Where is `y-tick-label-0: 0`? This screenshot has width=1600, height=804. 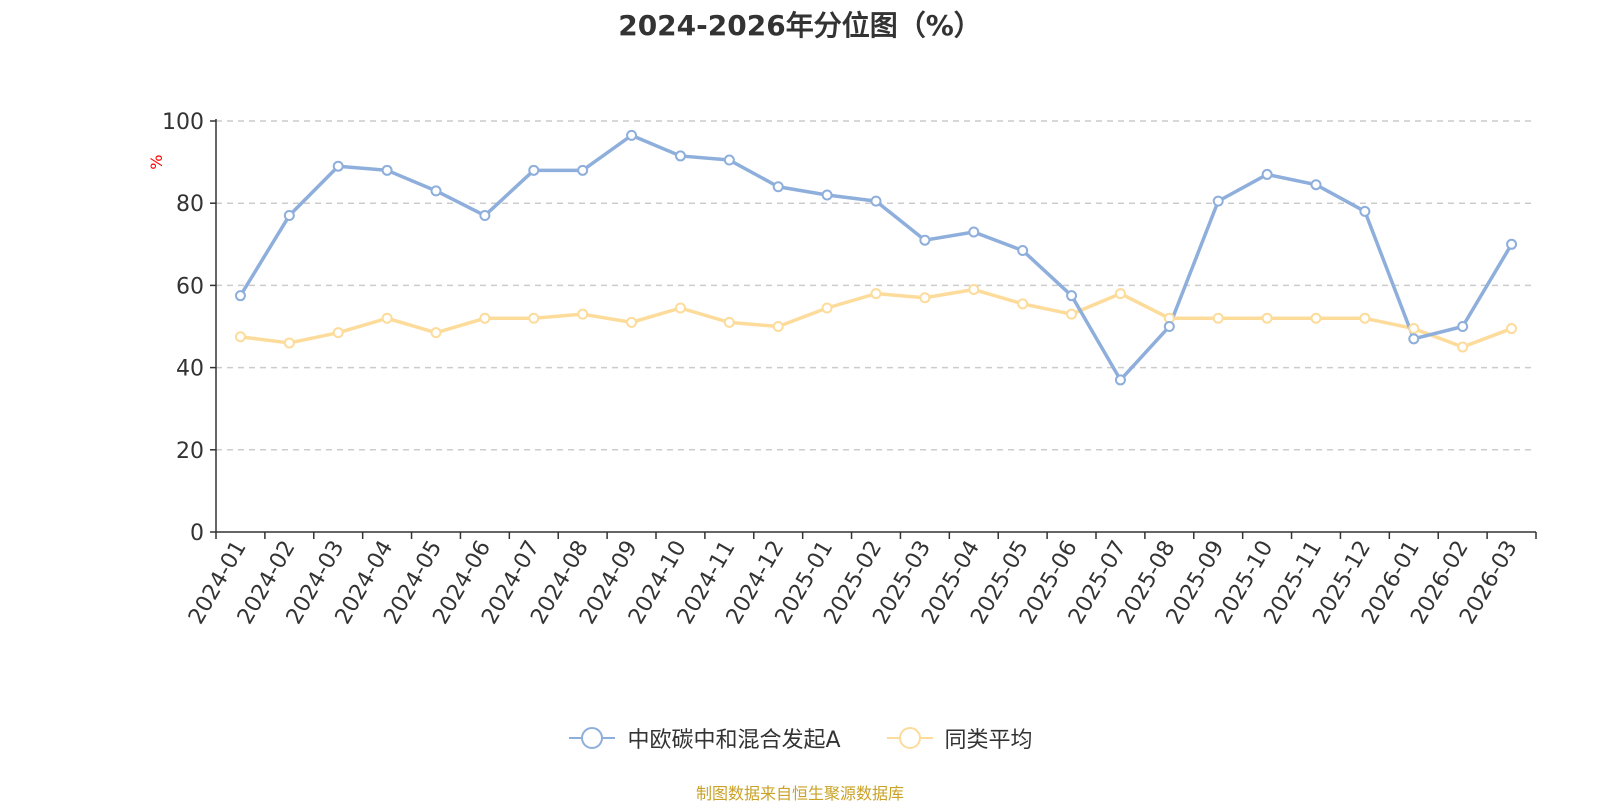 y-tick-label-0: 0 is located at coordinates (197, 533).